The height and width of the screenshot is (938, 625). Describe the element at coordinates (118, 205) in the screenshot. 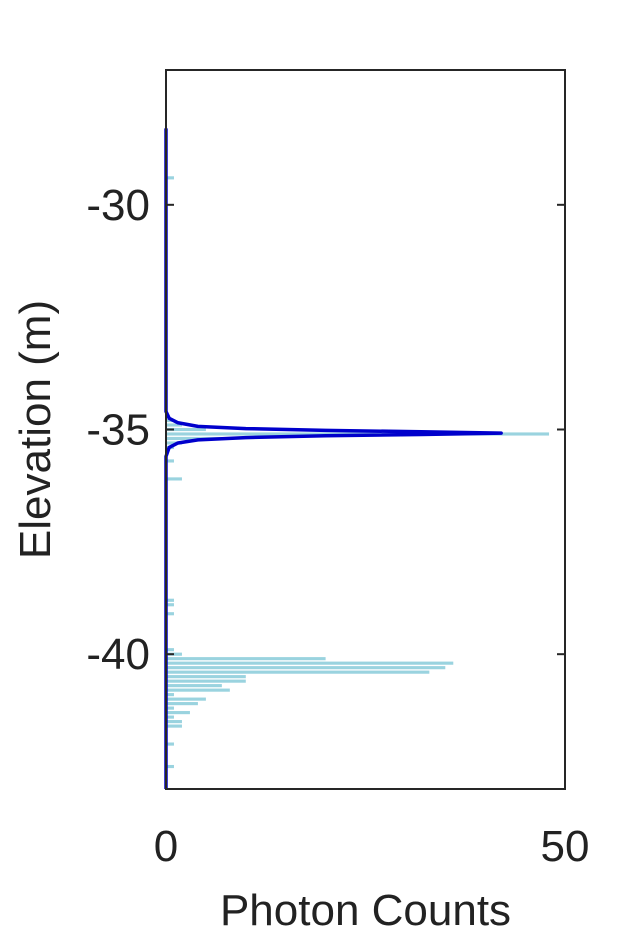

I see `y-tick-label: -30` at that location.